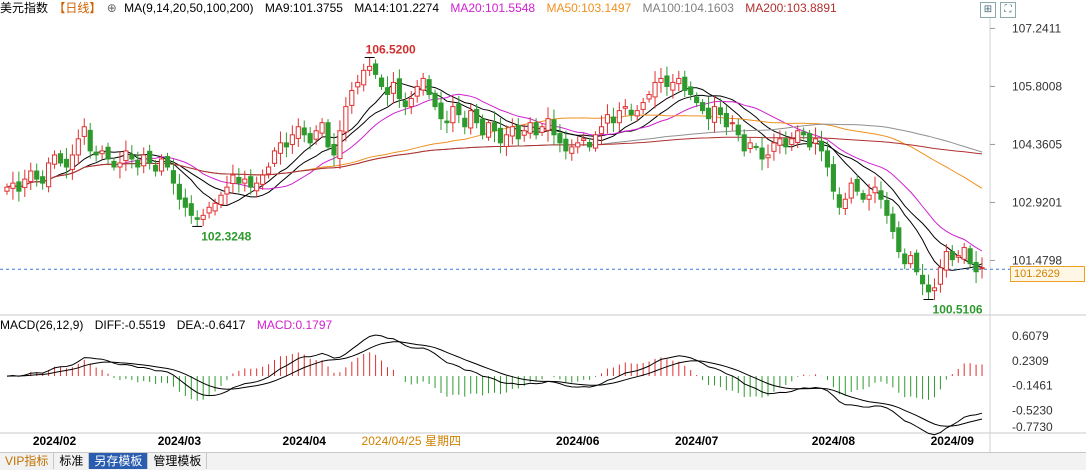  Describe the element at coordinates (1030, 361) in the screenshot. I see `macd-tick-label: 0.2309` at that location.